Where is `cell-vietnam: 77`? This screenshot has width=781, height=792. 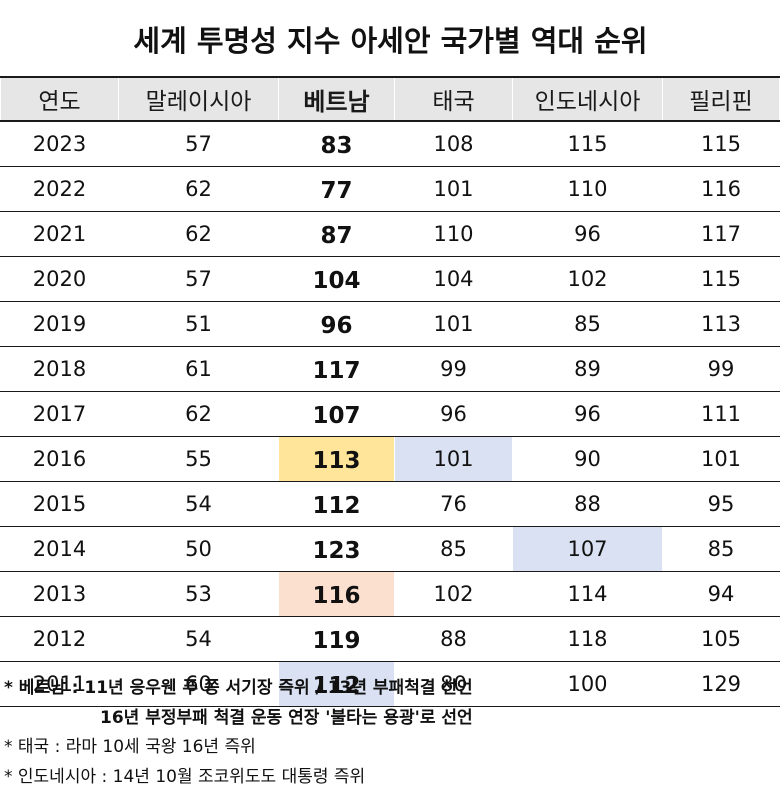
cell-vietnam: 77 is located at coordinates (337, 189).